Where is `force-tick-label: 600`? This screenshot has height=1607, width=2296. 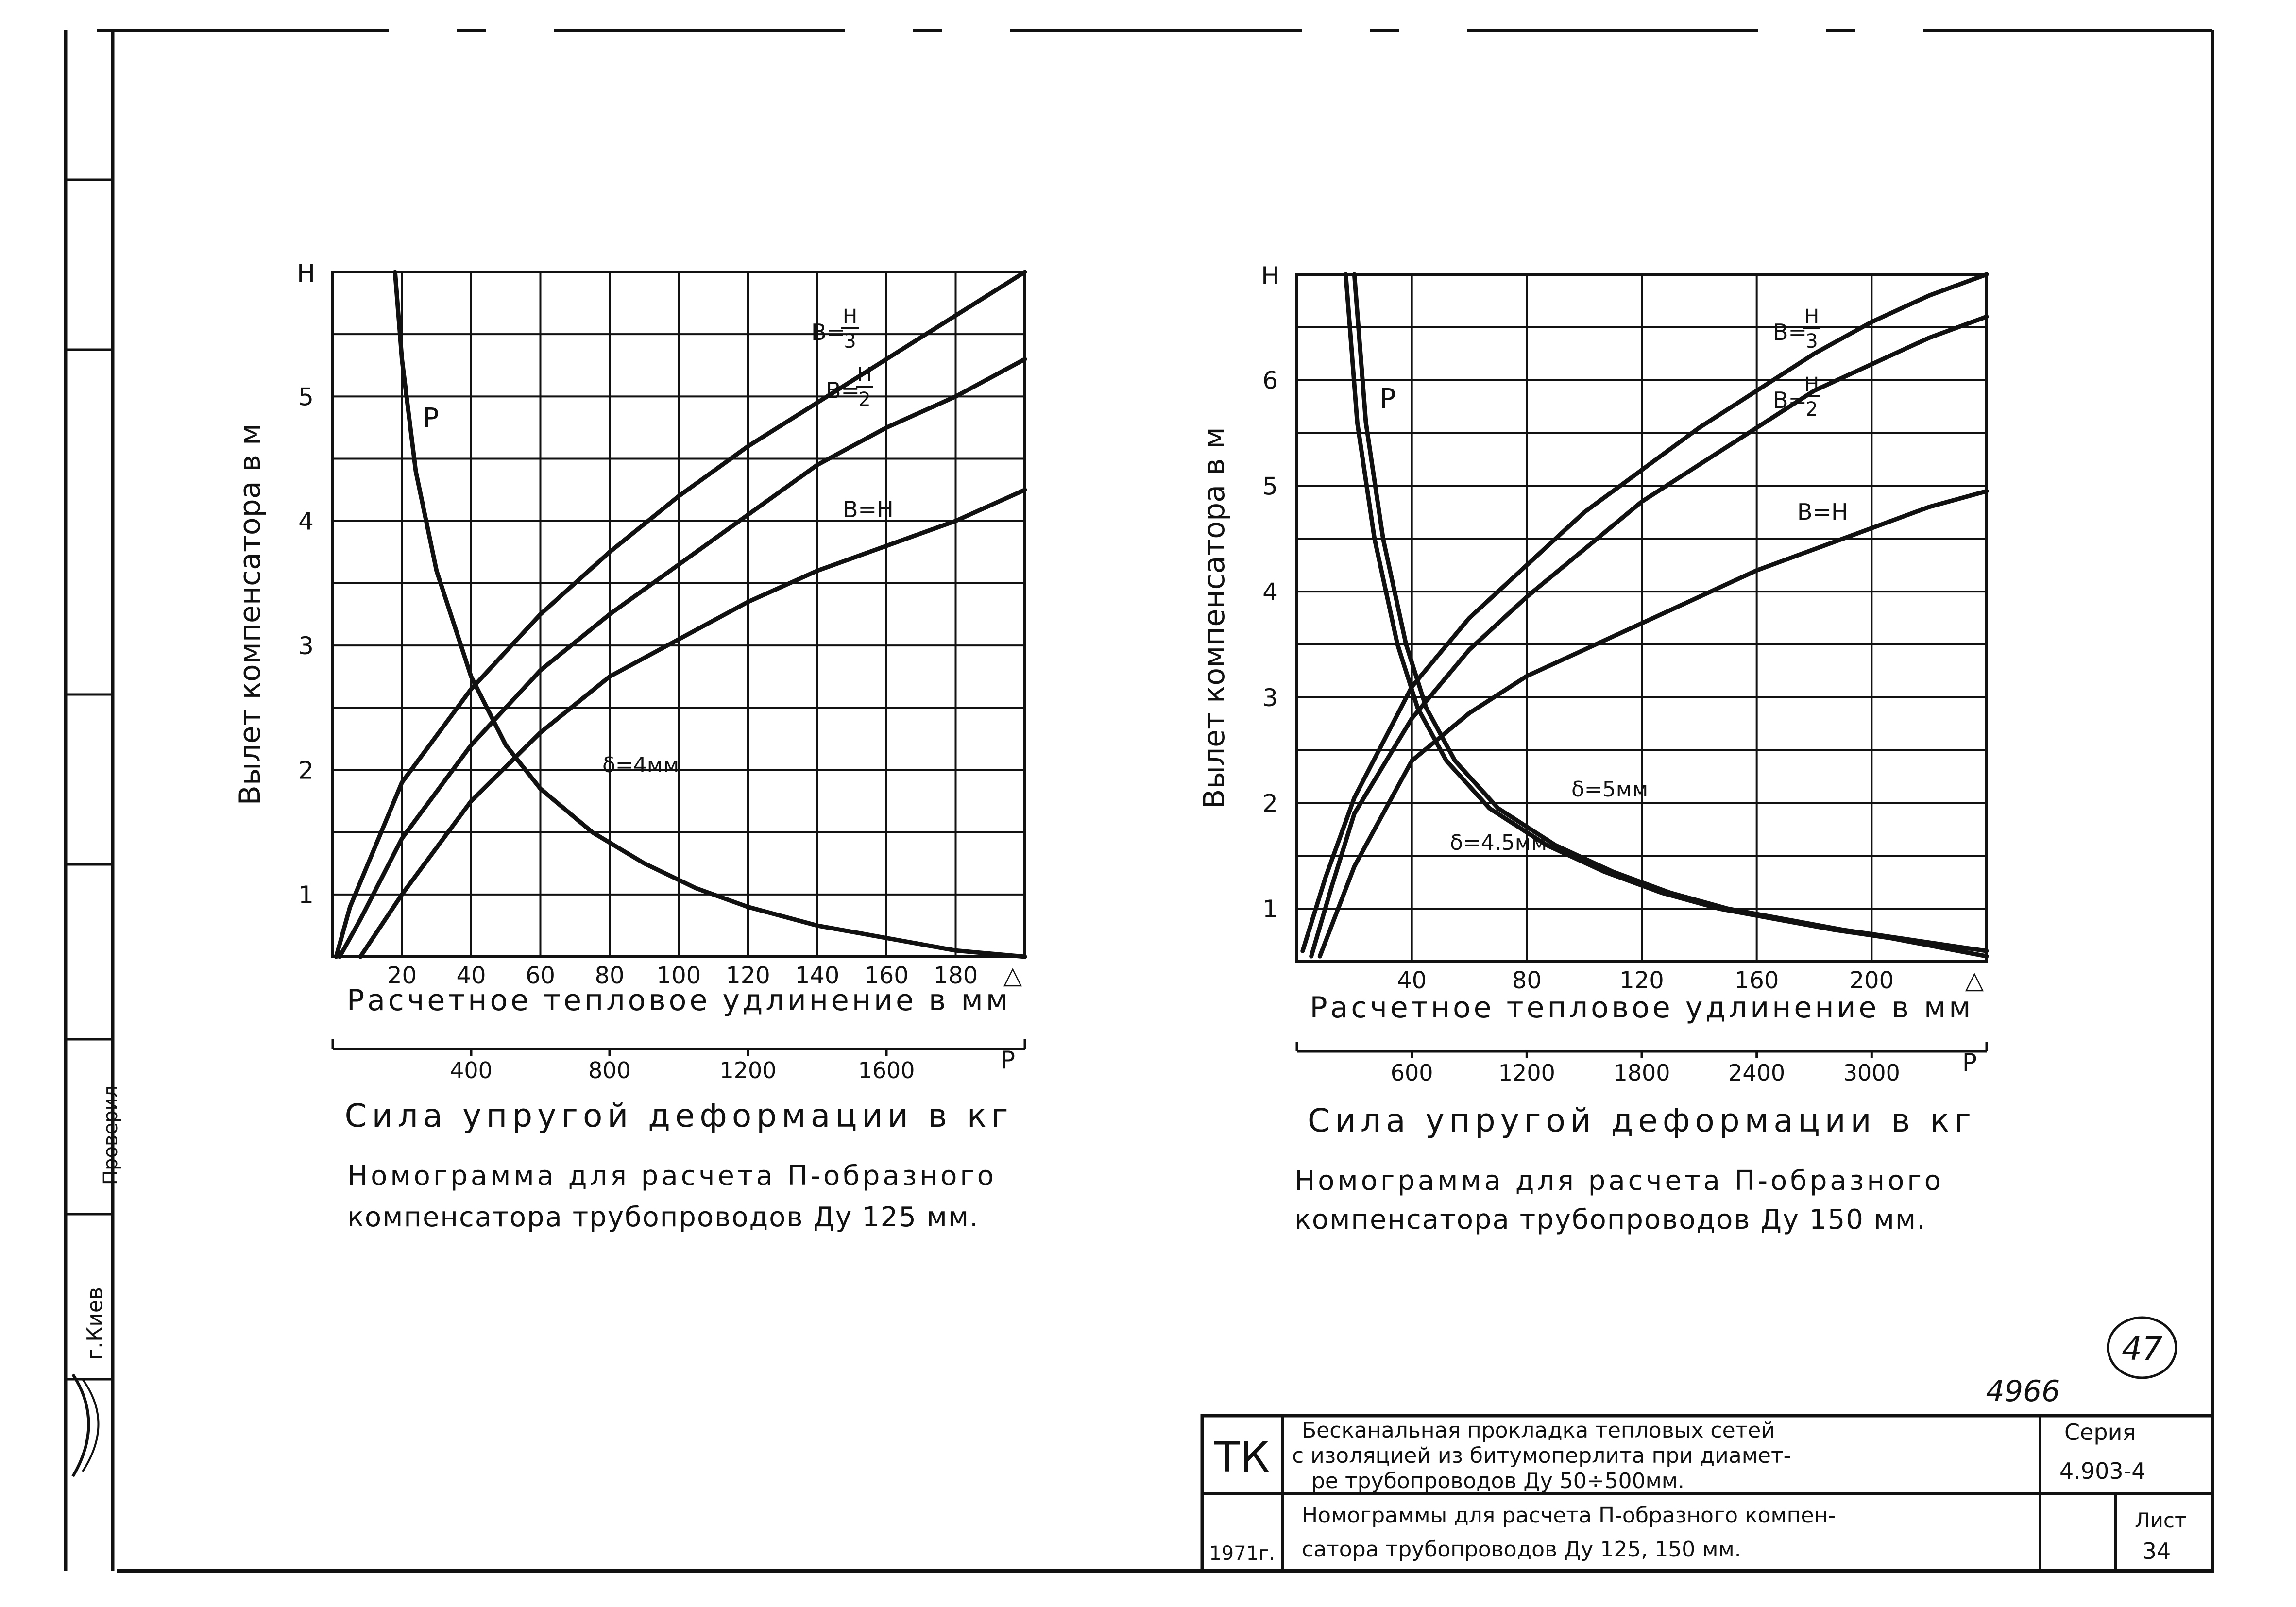 force-tick-label: 600 is located at coordinates (1412, 1073).